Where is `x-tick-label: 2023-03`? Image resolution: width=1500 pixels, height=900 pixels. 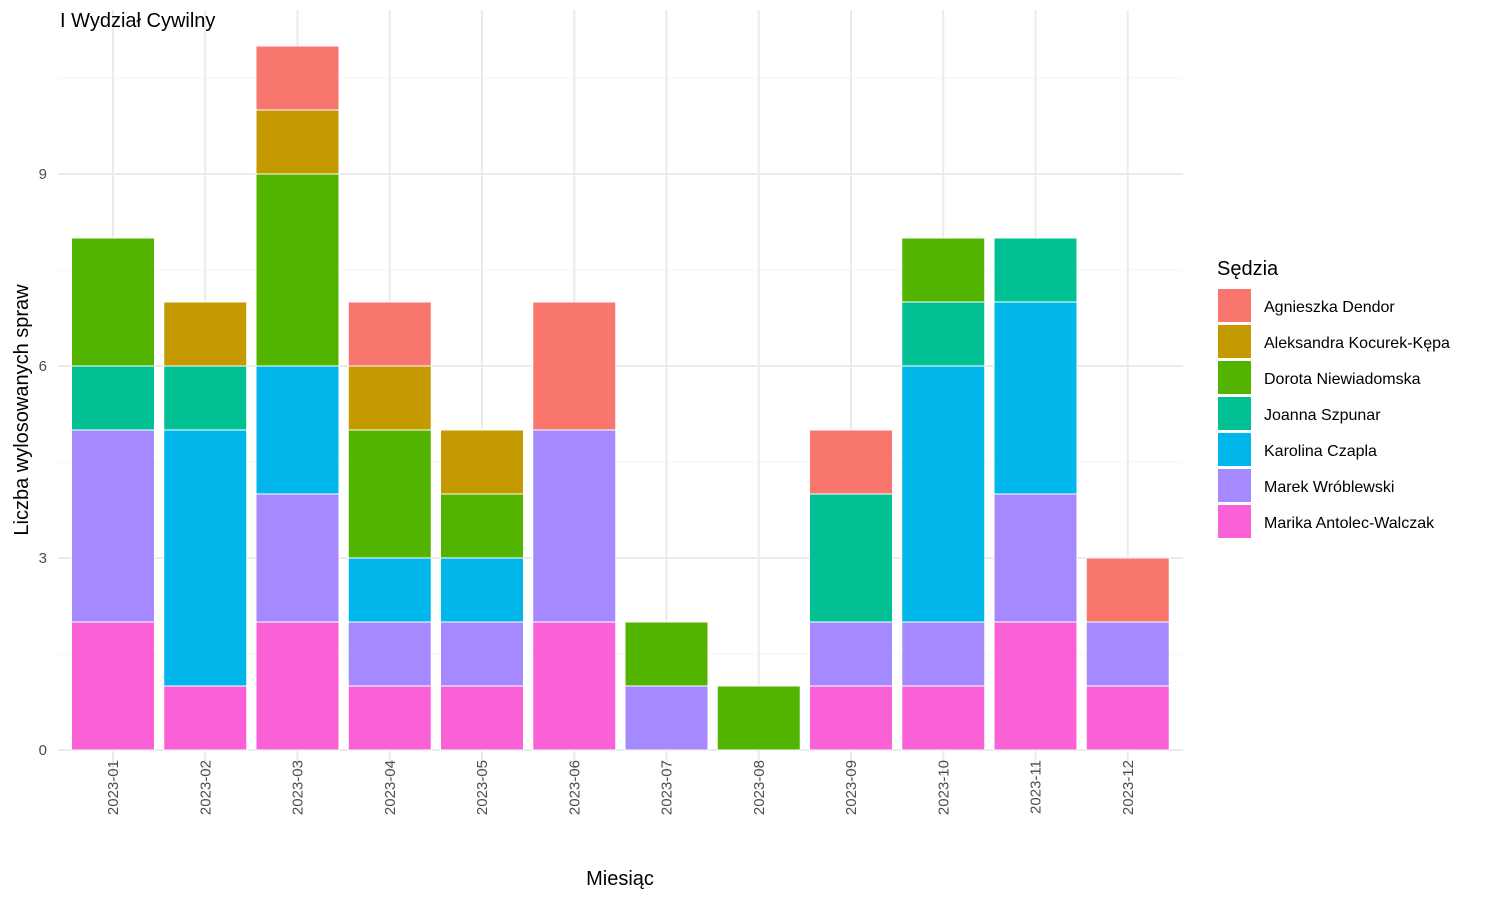 x-tick-label: 2023-03 is located at coordinates (298, 787).